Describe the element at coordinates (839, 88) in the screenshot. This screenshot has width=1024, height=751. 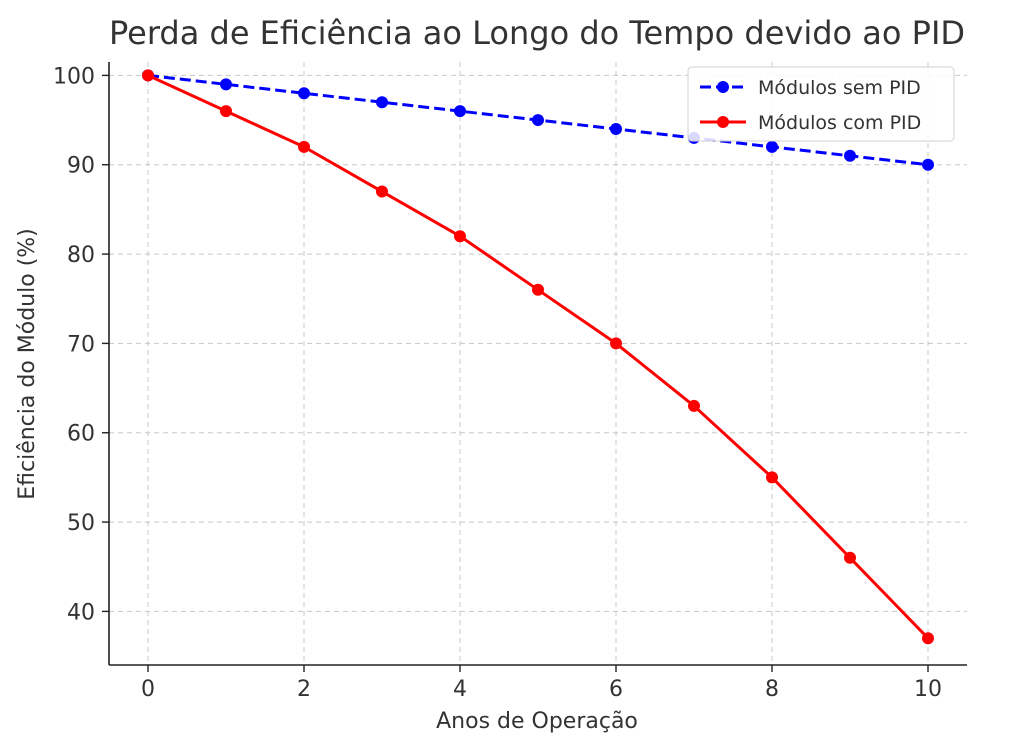
I see `legend-label-sem-pid: Módulos sem PID` at that location.